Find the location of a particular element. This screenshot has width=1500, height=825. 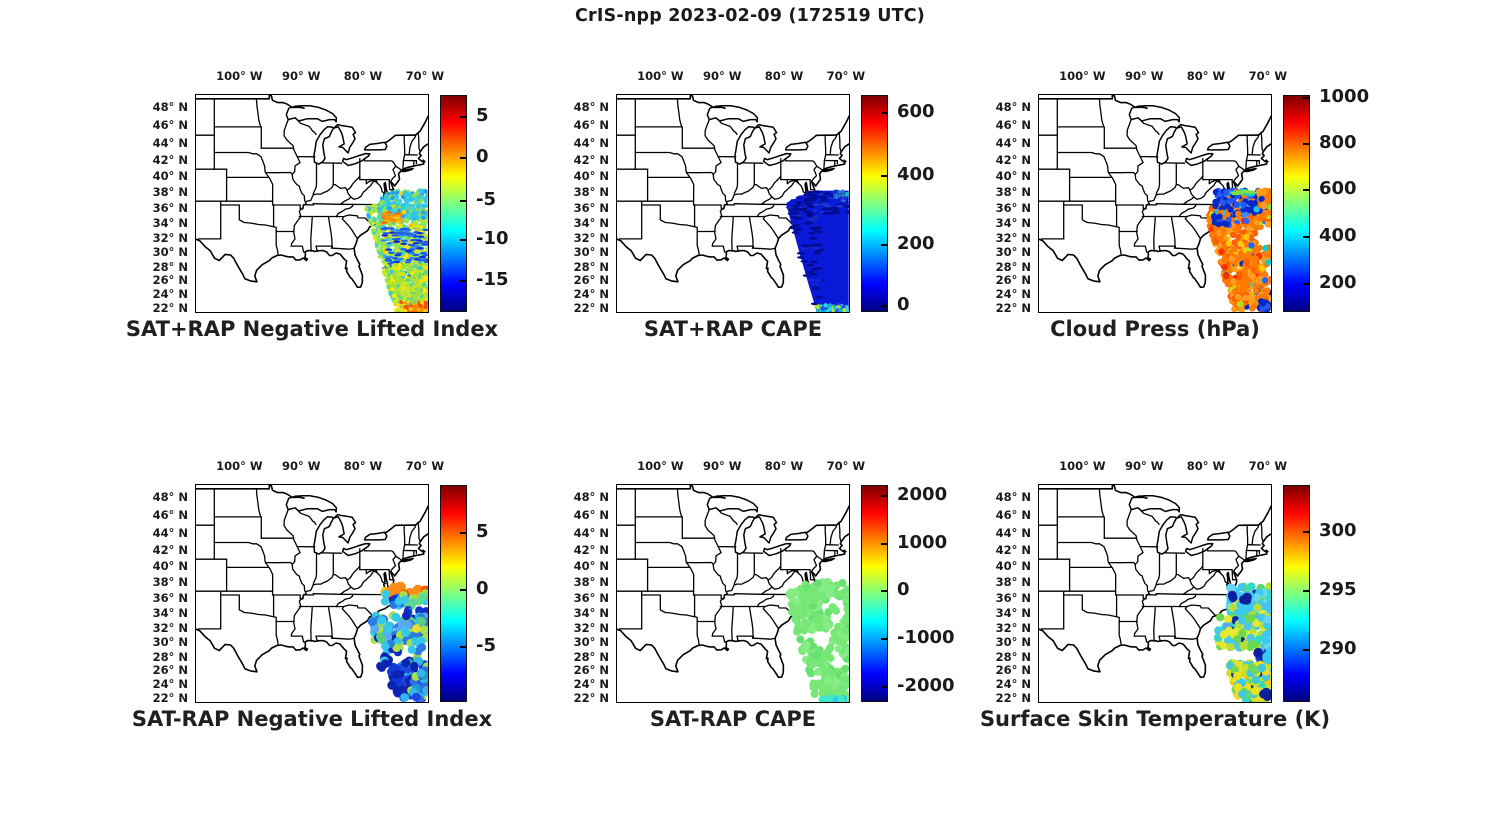

lat-tick-label: 26° N is located at coordinates (170, 280).